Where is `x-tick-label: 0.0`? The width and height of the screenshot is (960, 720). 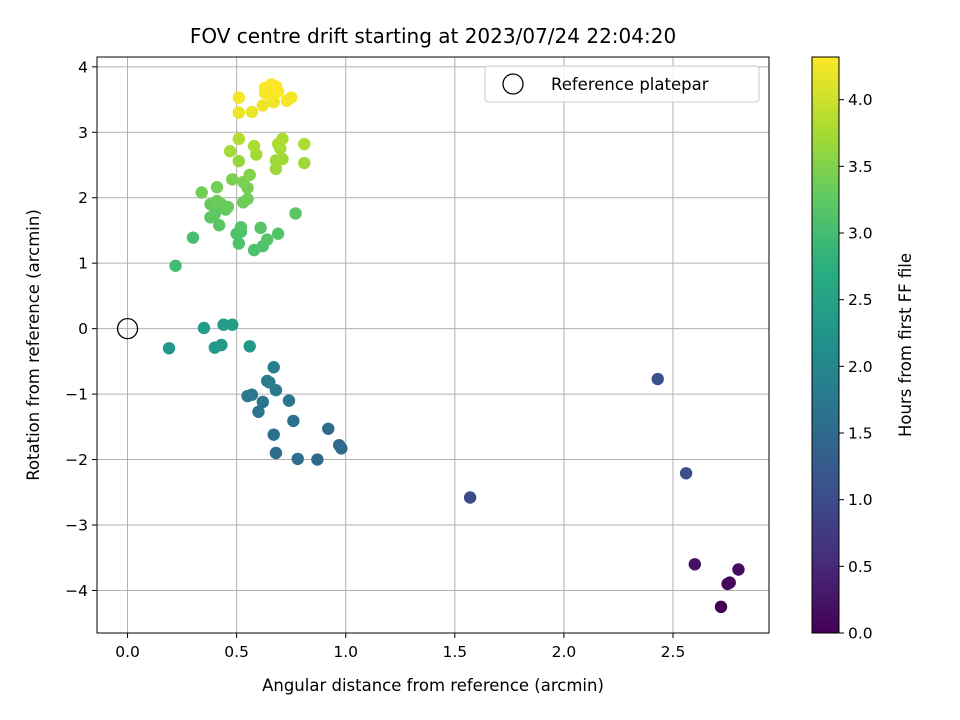 x-tick-label: 0.0 is located at coordinates (127, 652).